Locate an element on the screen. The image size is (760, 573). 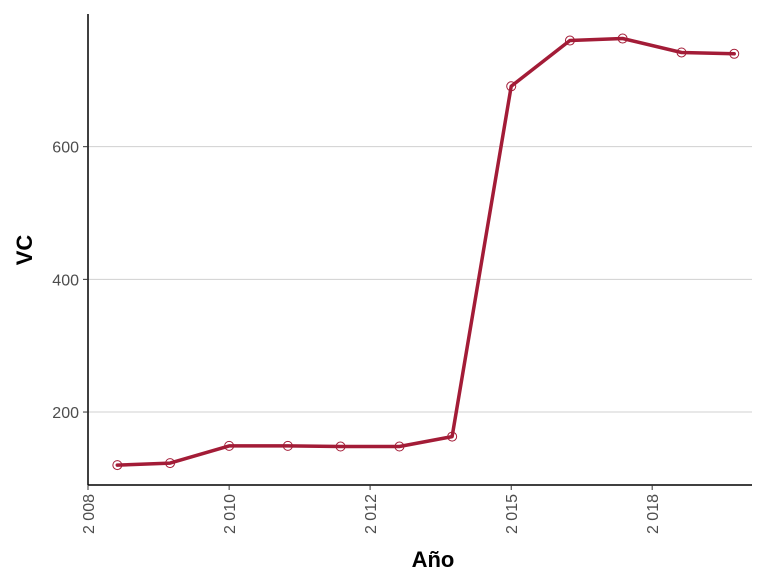
x-axis-title: Año is located at coordinates (433, 559).